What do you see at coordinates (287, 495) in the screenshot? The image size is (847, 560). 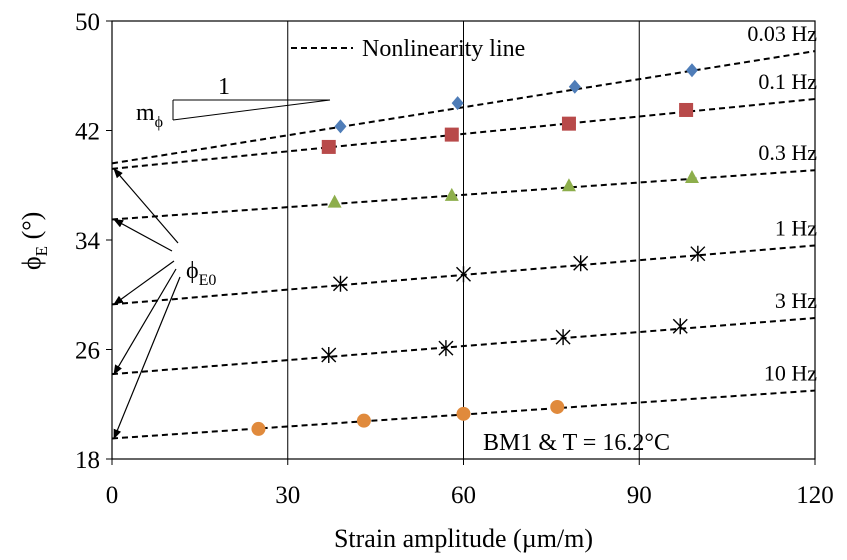 I see `x-tick-label-30: 30` at bounding box center [287, 495].